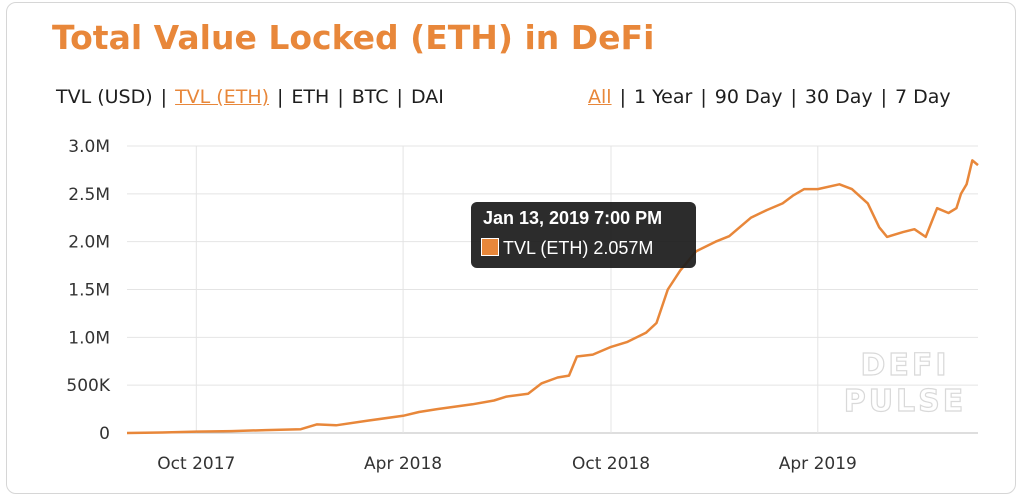  I want to click on data-tooltip: Jan 13, 2019 7:00 PM TVL (ETH) 2.057M, so click(583, 235).